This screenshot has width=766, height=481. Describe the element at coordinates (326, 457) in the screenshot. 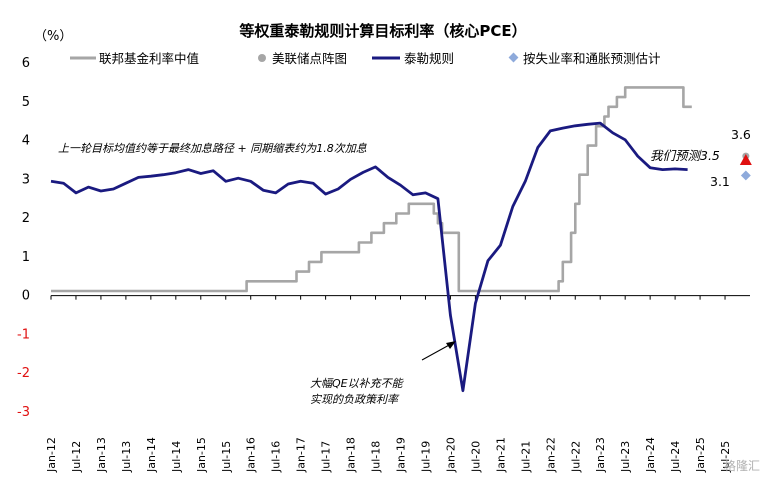

I see `x-tick-label: Jul-17` at that location.